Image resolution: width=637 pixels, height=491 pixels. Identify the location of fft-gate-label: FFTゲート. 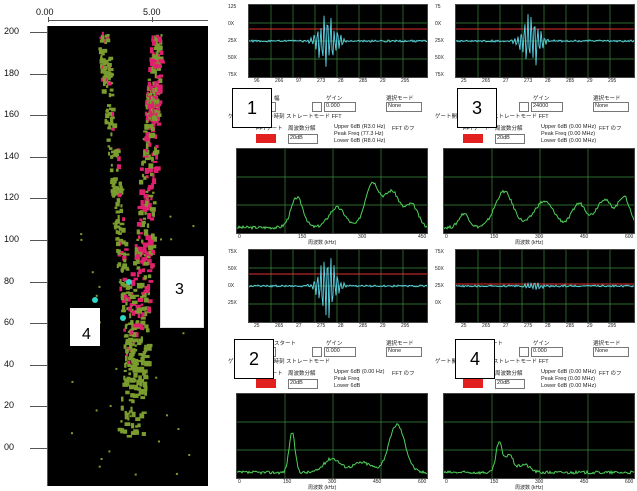
(269, 129).